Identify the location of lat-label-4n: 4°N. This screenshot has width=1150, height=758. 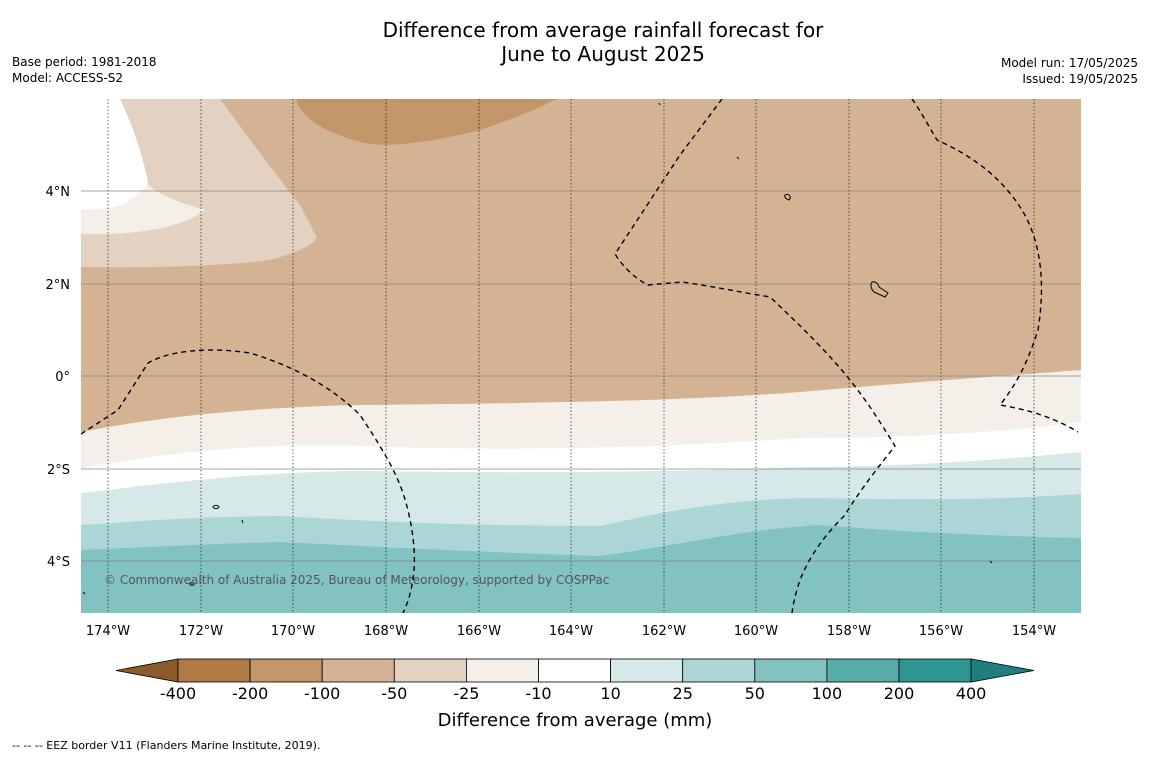
(58, 192).